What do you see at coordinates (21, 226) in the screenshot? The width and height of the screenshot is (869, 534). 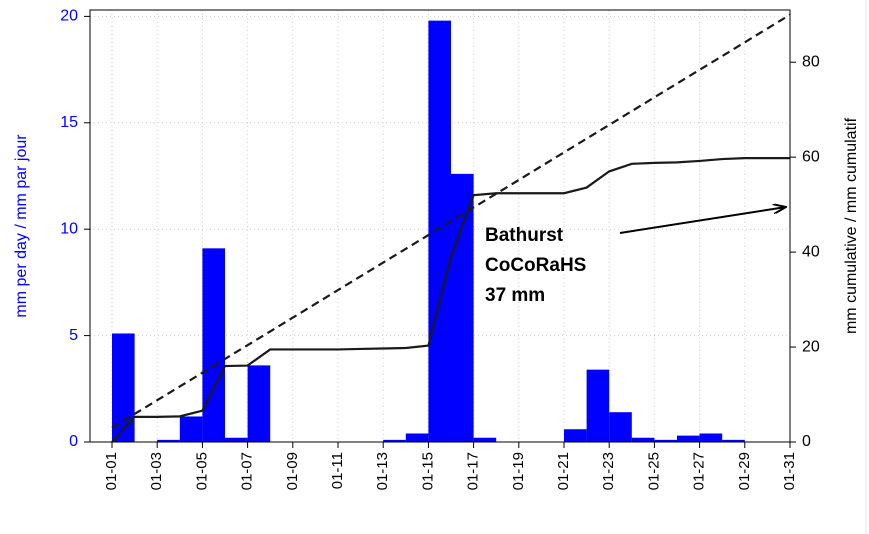 I see `y-axis-label: mm per day / mm par jour` at bounding box center [21, 226].